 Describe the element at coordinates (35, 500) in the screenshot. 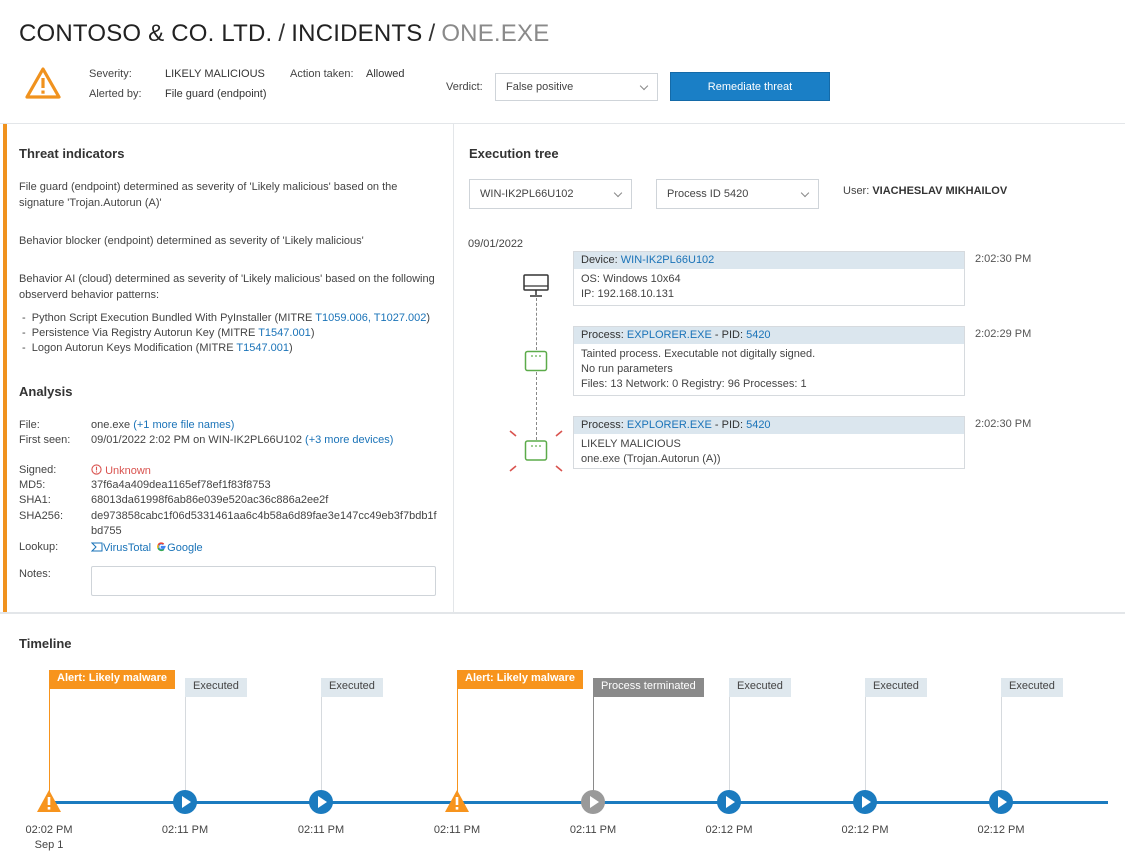

I see `sha1-label: SHA1:` at that location.